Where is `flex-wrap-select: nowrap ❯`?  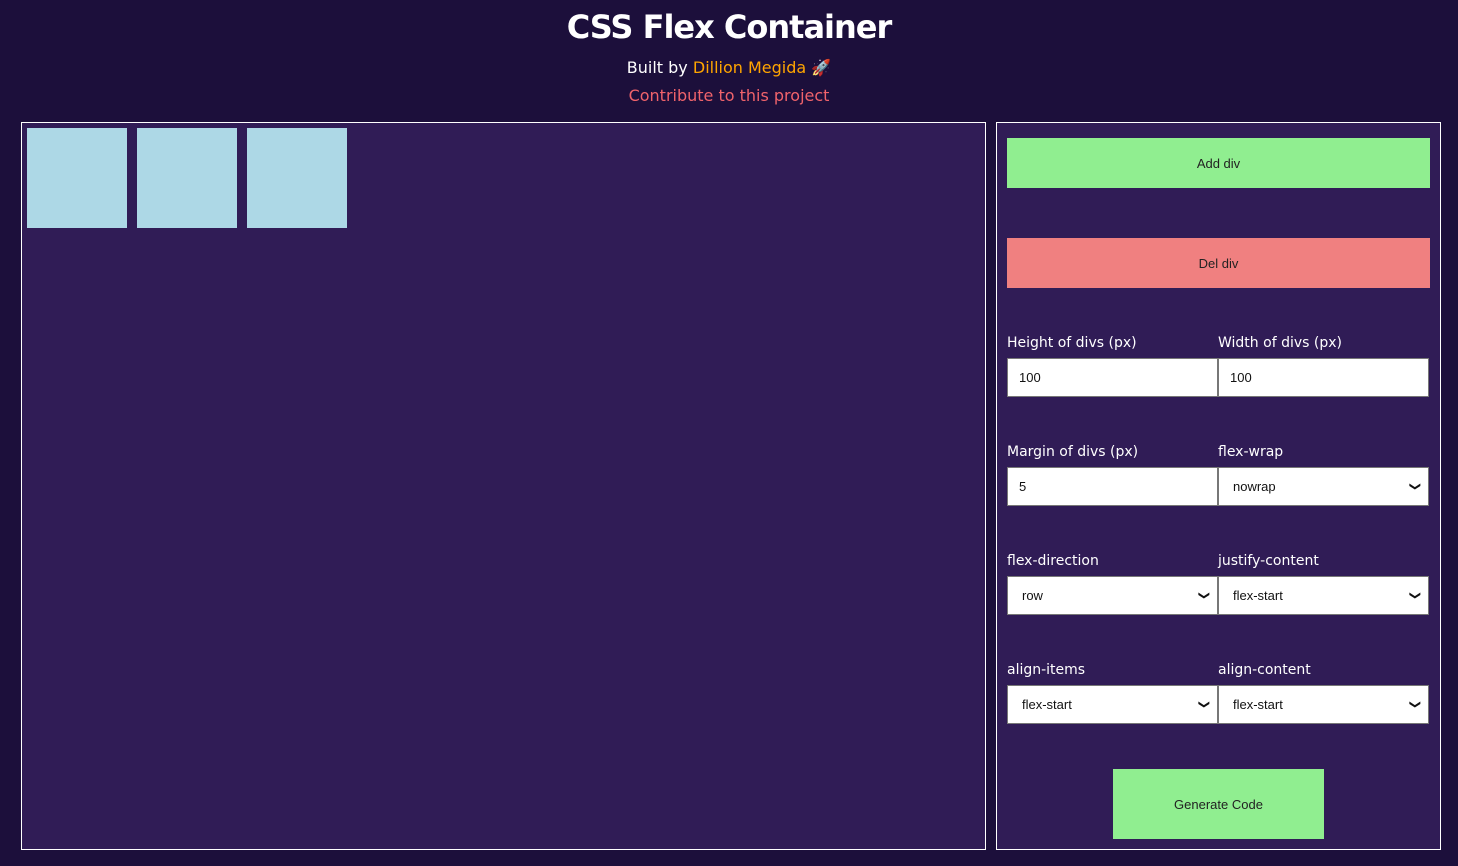
flex-wrap-select: nowrap ❯ is located at coordinates (1323, 486).